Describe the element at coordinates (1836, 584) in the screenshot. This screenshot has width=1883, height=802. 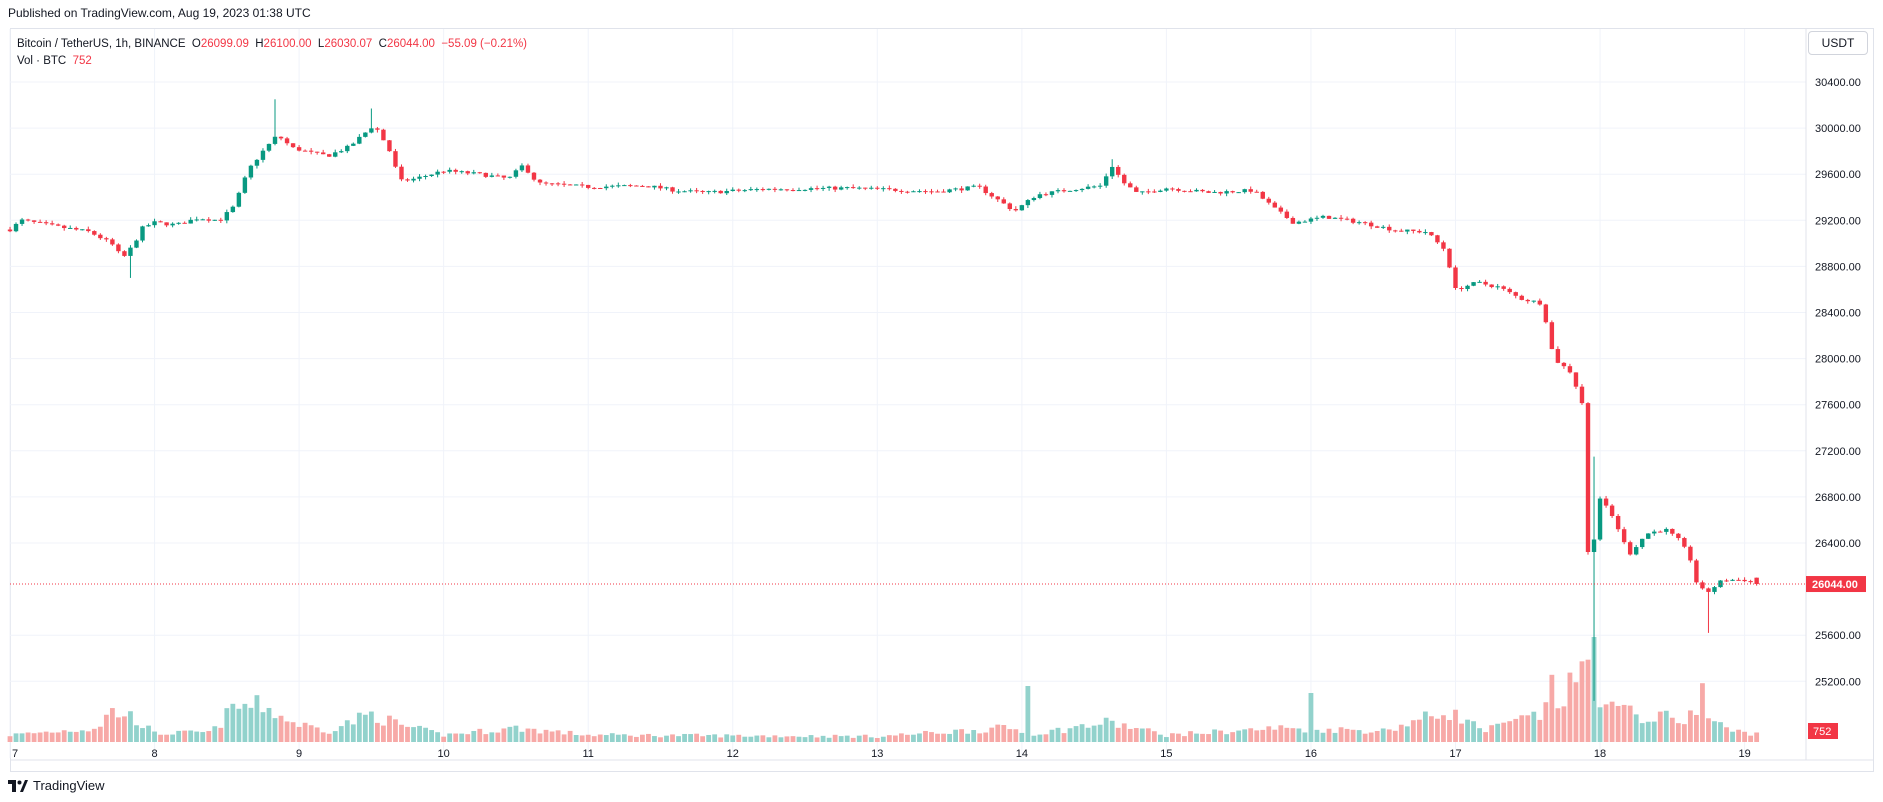
I see `last-price-badge` at that location.